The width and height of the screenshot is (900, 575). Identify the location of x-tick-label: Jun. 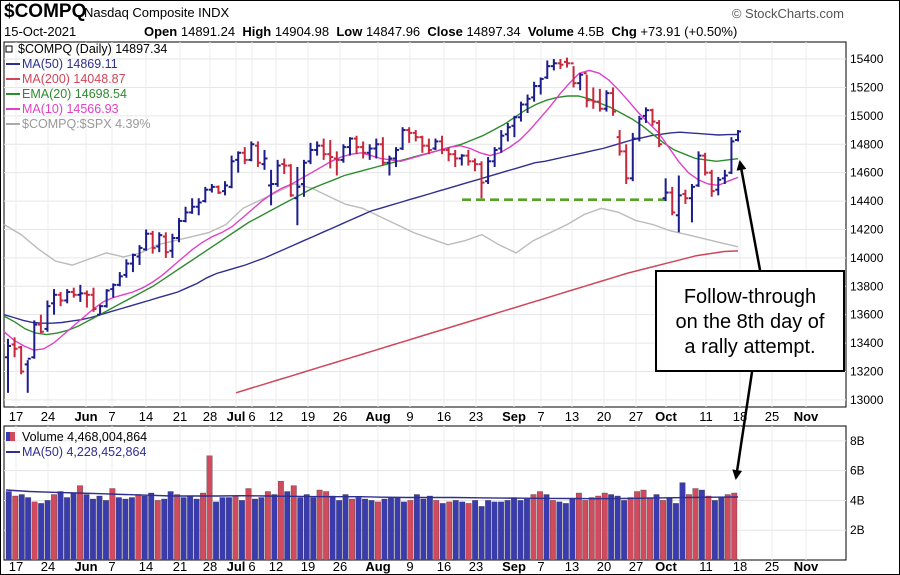
(85, 416).